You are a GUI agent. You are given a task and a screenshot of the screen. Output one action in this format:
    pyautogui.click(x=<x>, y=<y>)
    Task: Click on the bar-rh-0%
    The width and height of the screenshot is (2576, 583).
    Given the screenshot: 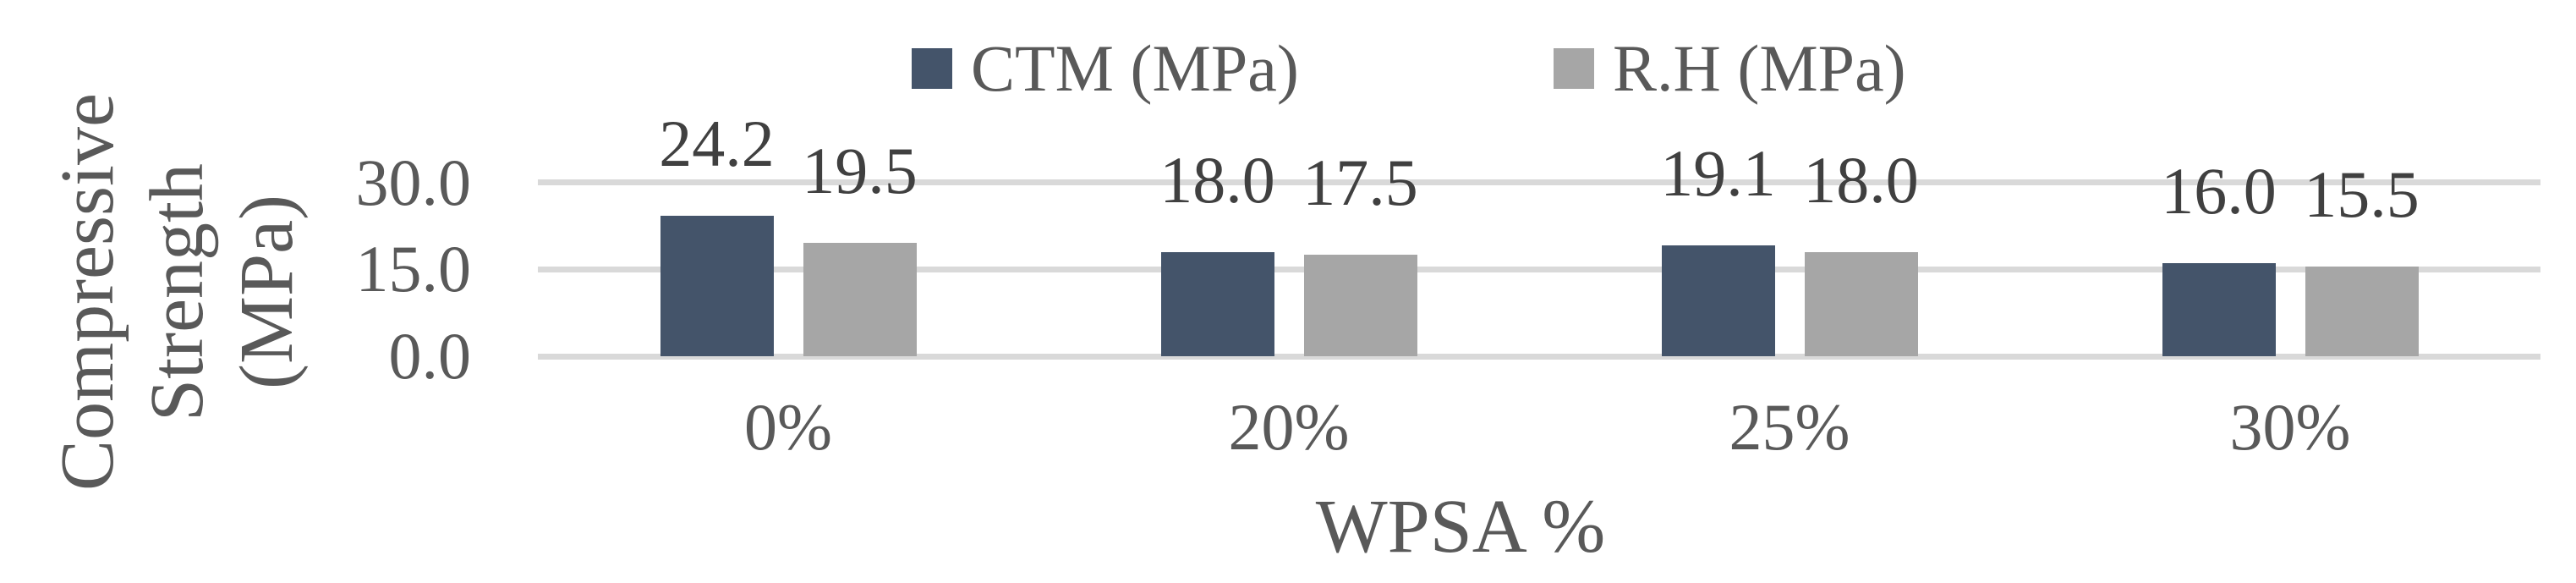 What is the action you would take?
    pyautogui.click(x=860, y=300)
    